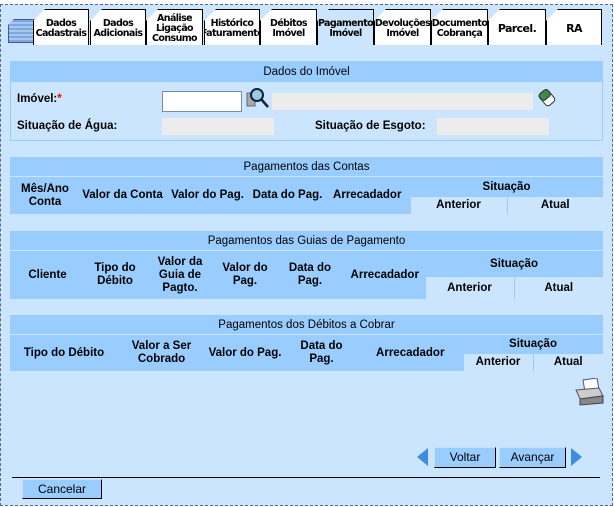 Image resolution: width=614 pixels, height=507 pixels. Describe the element at coordinates (574, 27) in the screenshot. I see `tab-ra: RA` at that location.